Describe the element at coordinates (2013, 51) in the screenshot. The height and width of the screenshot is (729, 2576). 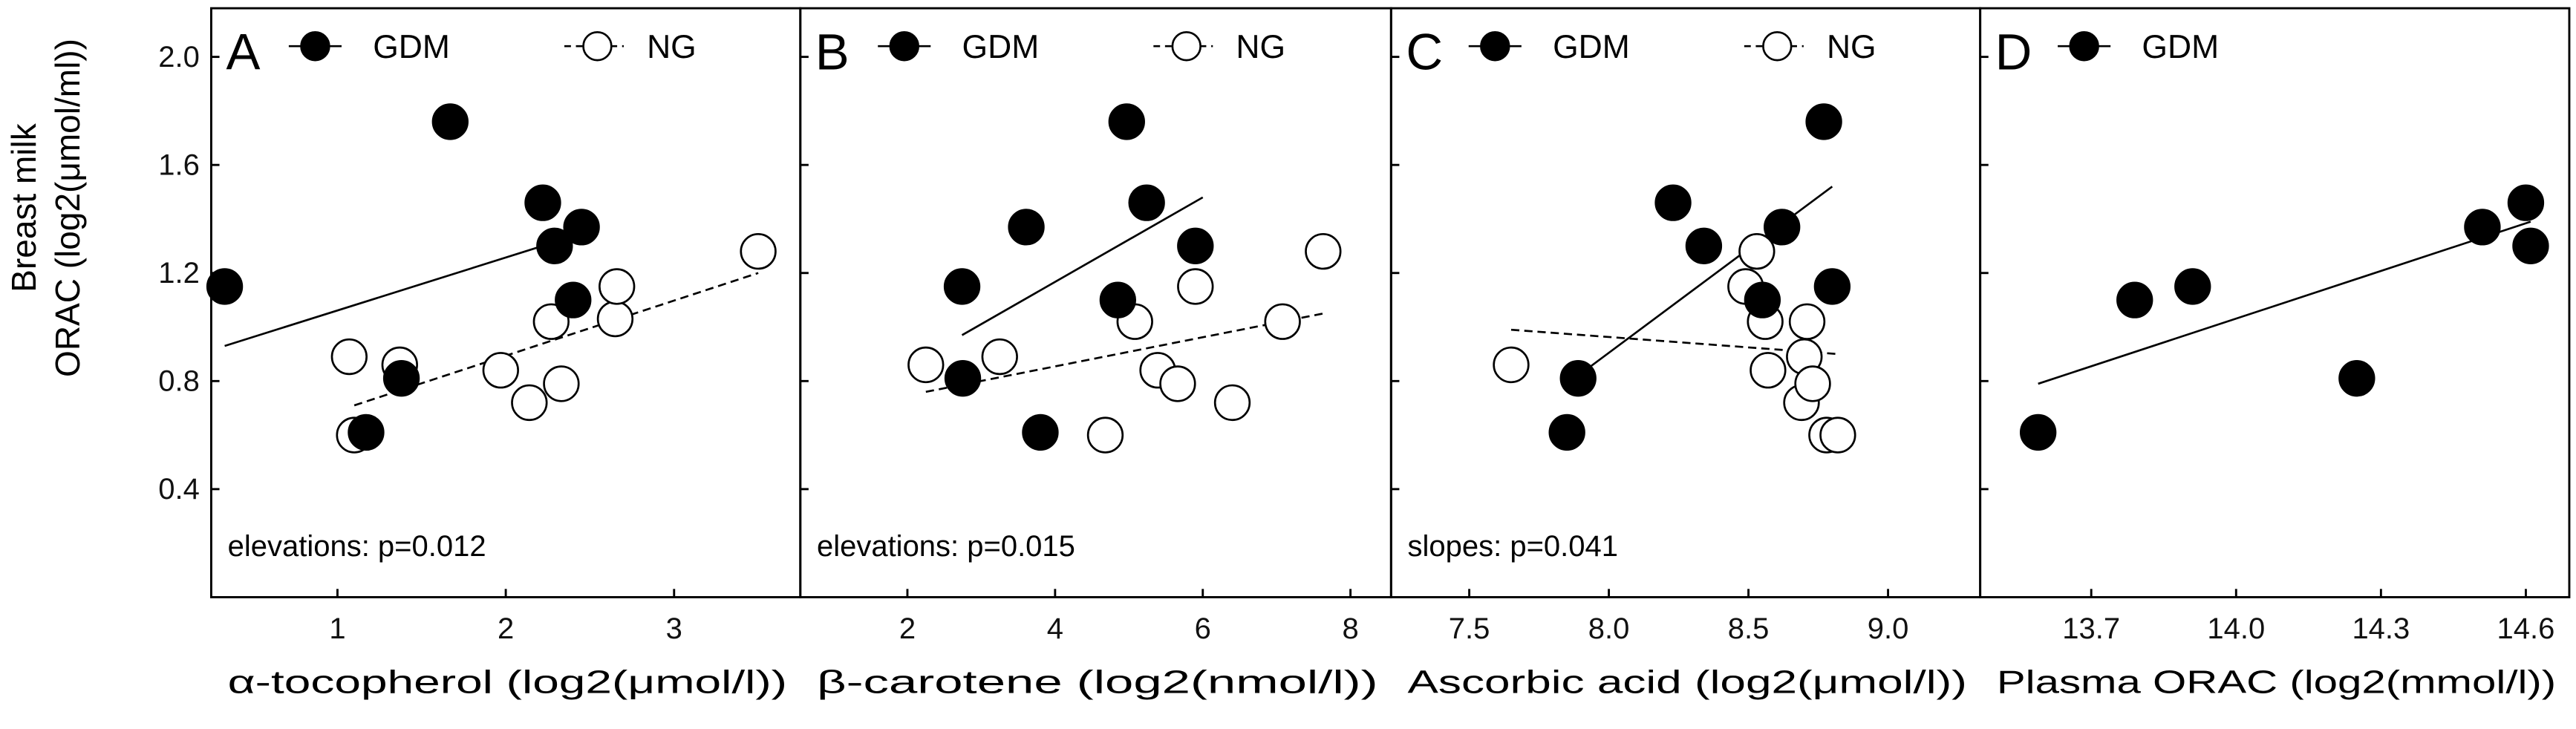
I see `panel-letter: D` at that location.